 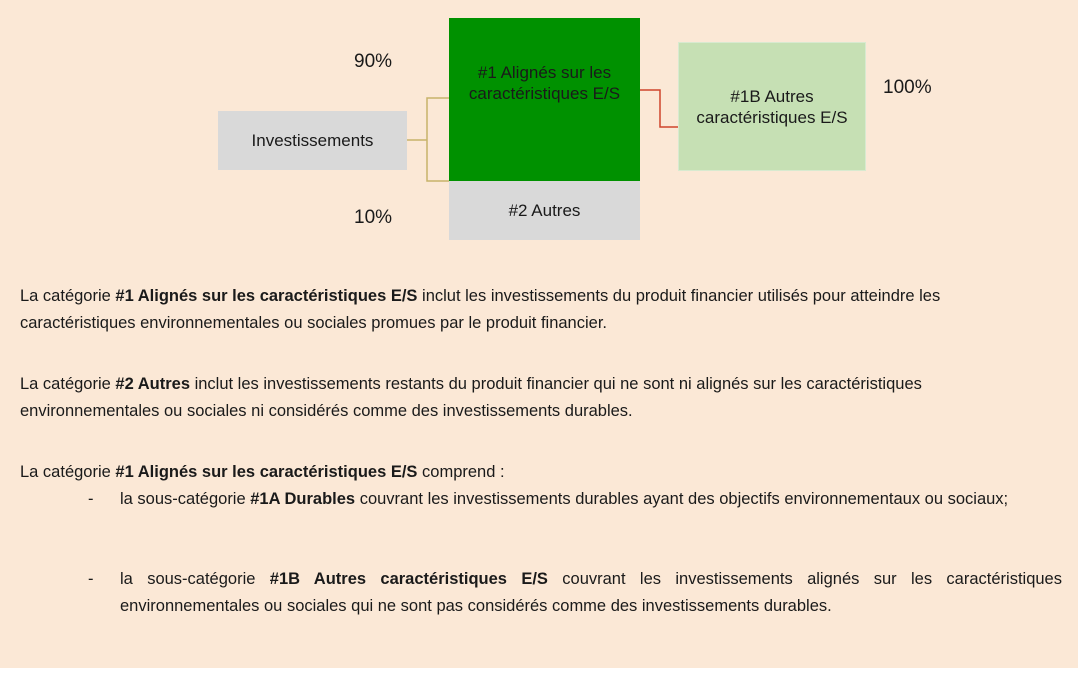 What do you see at coordinates (303, 499) in the screenshot?
I see `bold-text: #1A Durables` at bounding box center [303, 499].